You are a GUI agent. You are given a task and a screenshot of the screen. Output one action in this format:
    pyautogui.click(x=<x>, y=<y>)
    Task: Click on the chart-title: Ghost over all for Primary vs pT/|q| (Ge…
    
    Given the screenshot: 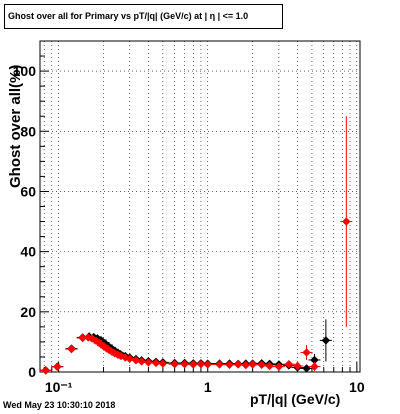 What is the action you would take?
    pyautogui.click(x=143, y=16)
    